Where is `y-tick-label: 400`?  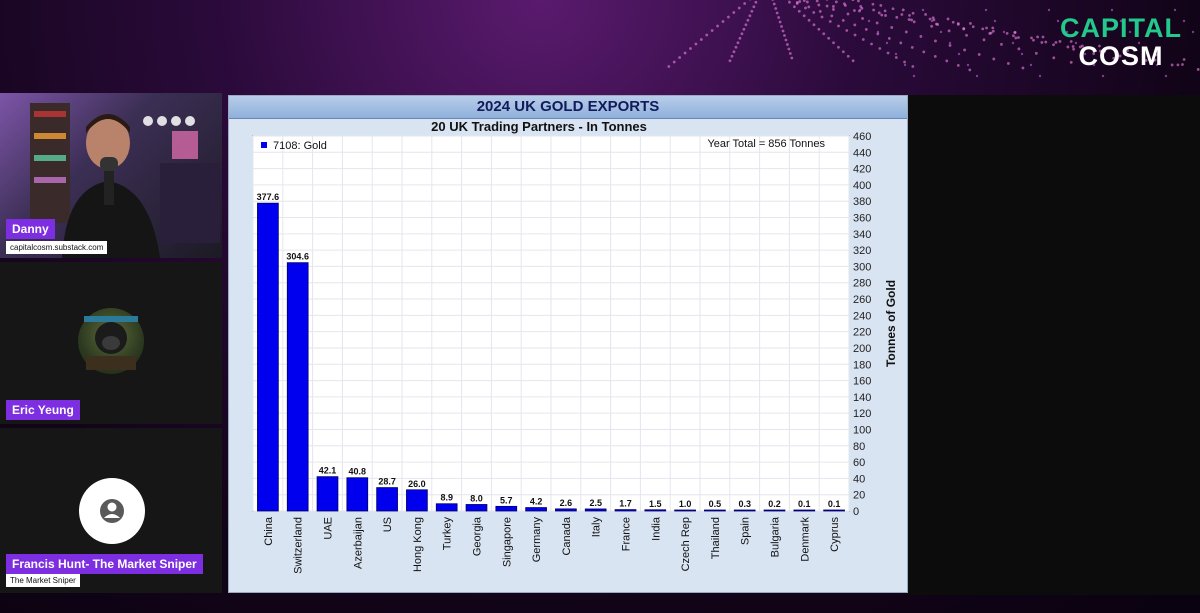
y-tick-label: 400 is located at coordinates (862, 186).